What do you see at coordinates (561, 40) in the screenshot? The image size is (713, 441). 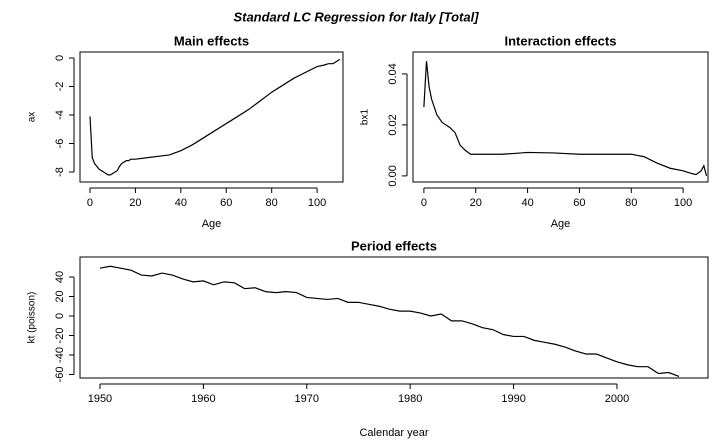 I see `panel-title: Interaction effects` at bounding box center [561, 40].